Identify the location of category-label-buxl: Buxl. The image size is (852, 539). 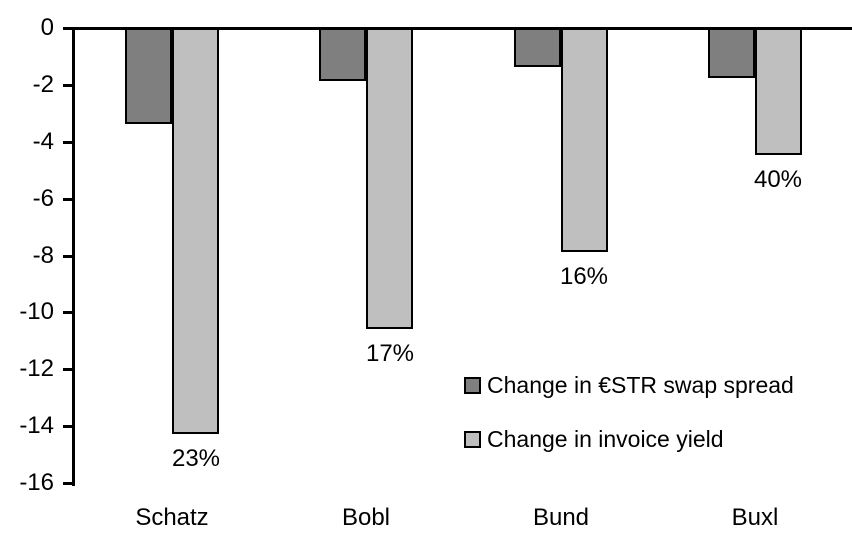
(755, 517).